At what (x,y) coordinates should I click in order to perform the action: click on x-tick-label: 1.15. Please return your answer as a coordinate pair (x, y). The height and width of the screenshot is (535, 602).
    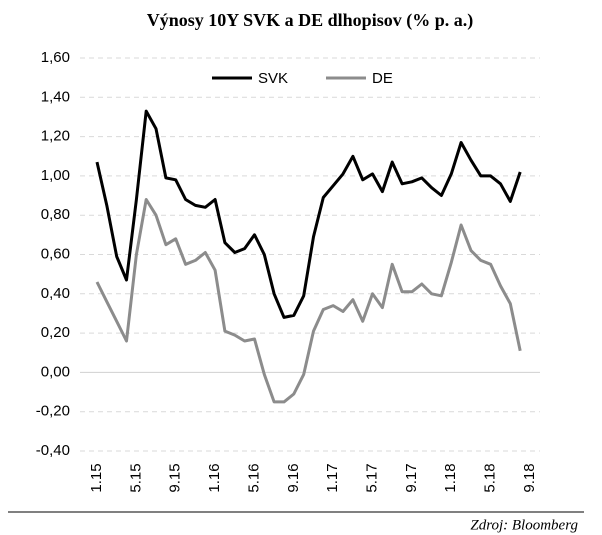
    Looking at the image, I should click on (96, 477).